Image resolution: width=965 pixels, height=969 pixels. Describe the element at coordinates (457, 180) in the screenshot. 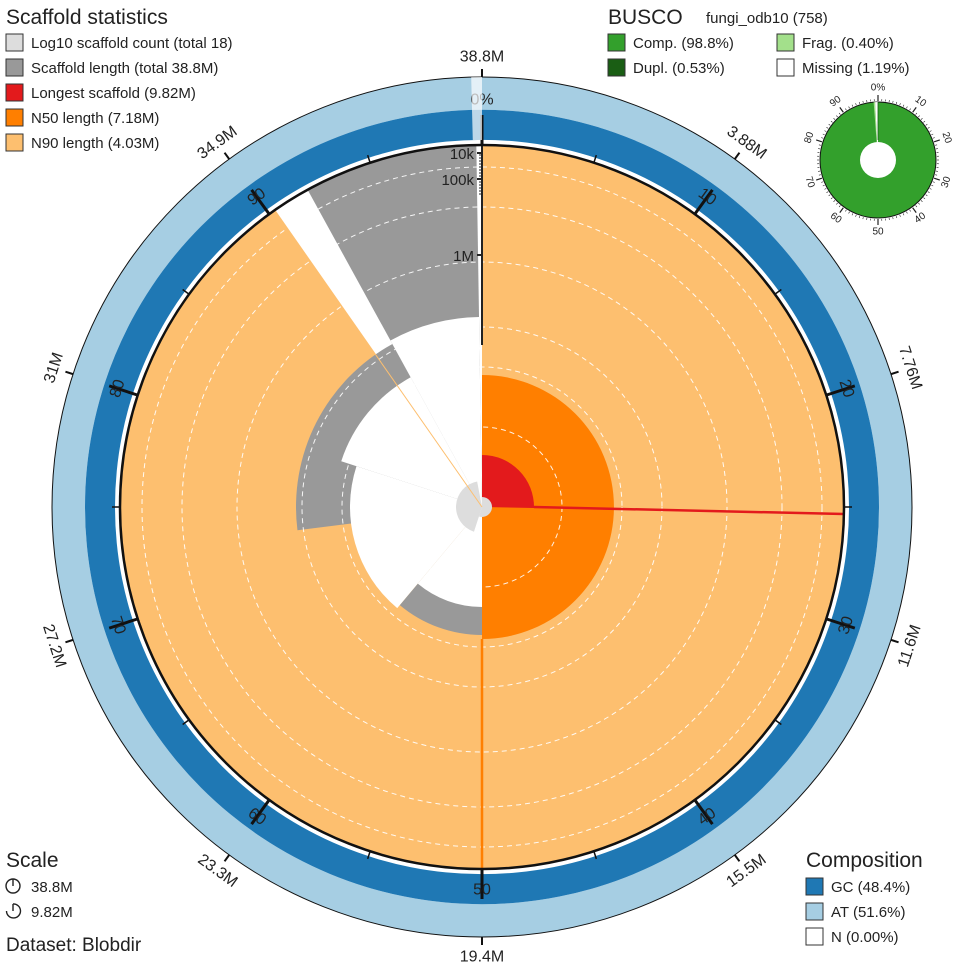

I see `radial-scale-label: 100k` at that location.